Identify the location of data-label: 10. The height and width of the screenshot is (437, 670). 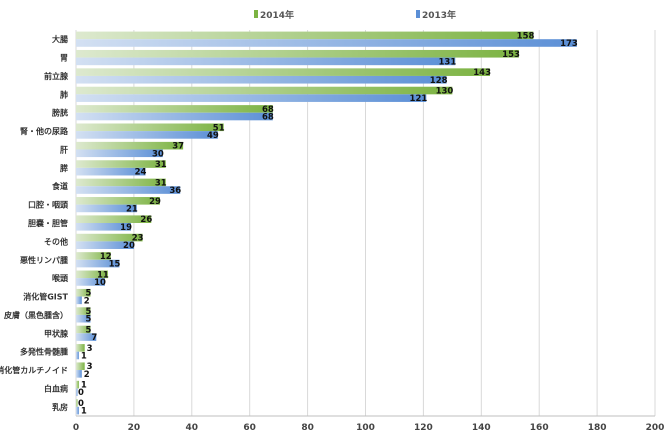
(100, 283).